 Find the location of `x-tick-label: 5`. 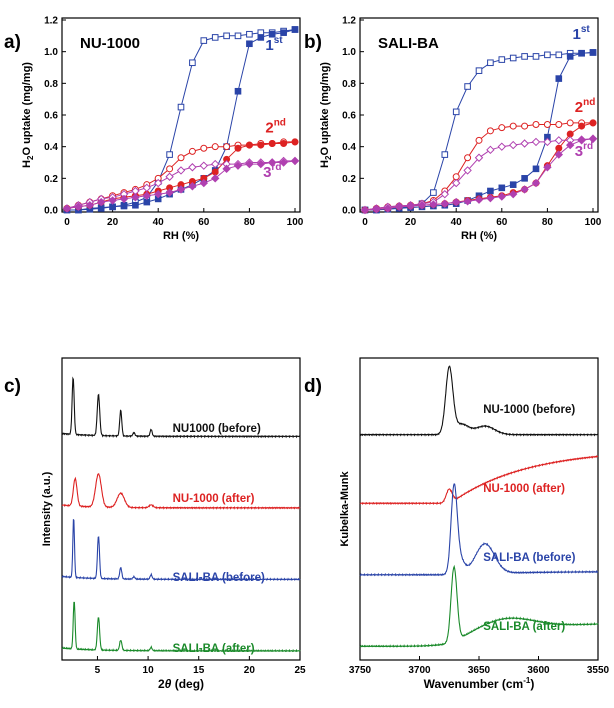

x-tick-label: 5 is located at coordinates (98, 670).